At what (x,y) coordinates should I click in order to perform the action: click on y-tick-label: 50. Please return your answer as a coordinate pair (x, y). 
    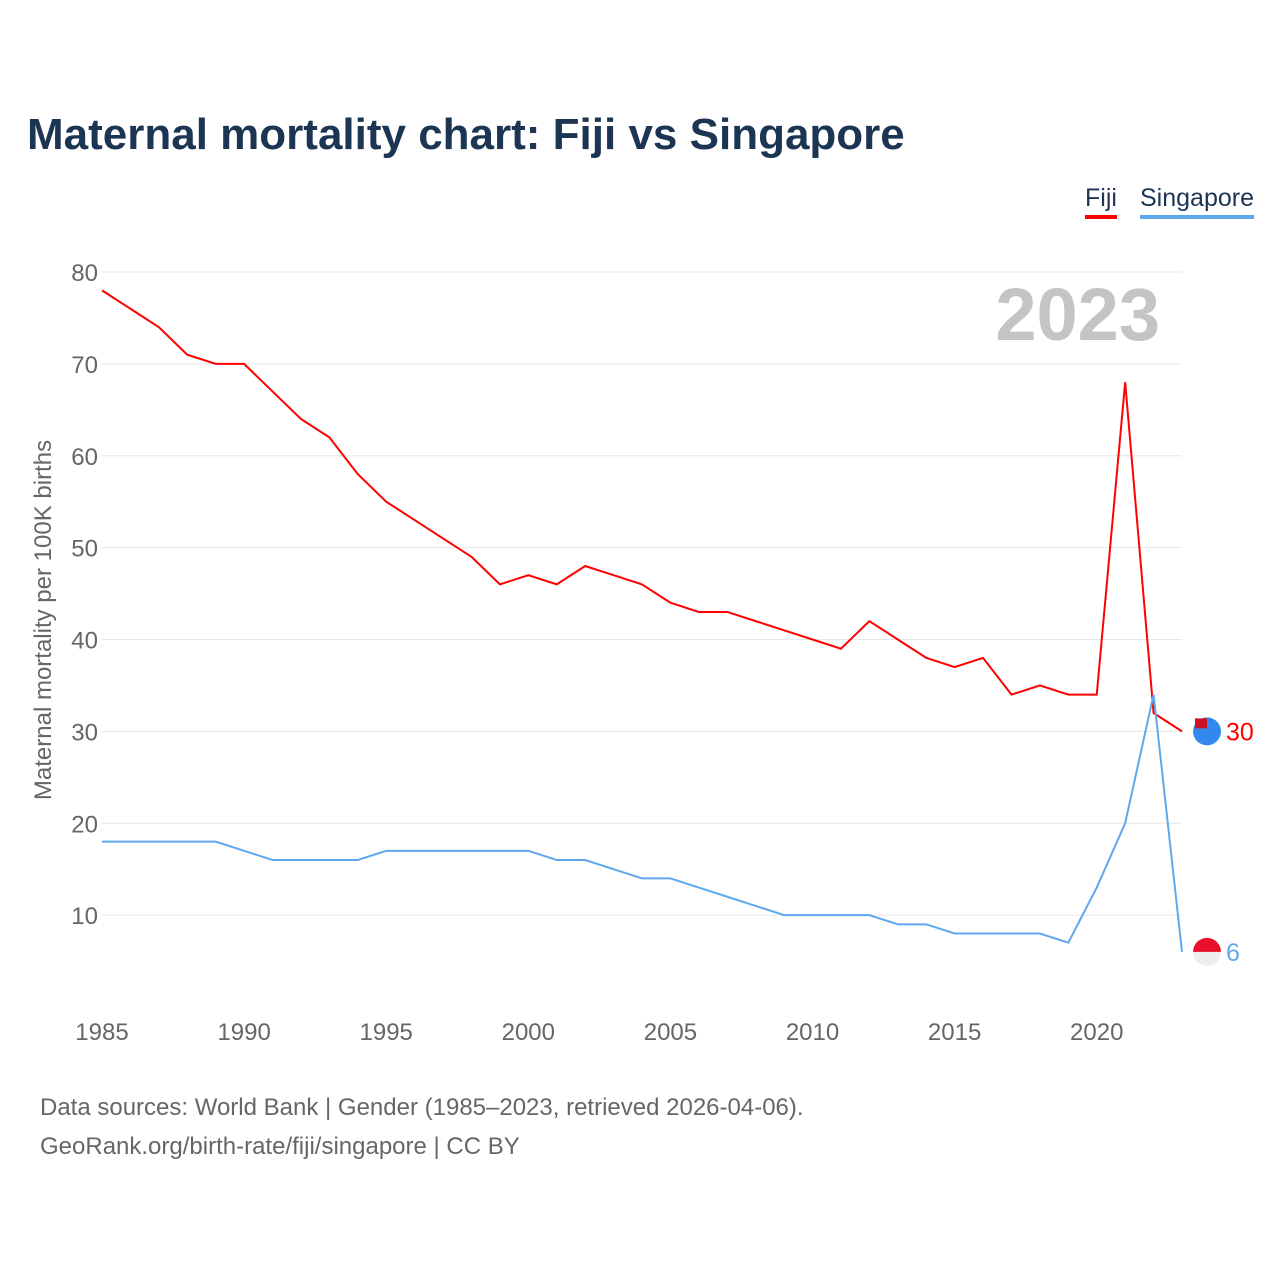
    Looking at the image, I should click on (84, 549).